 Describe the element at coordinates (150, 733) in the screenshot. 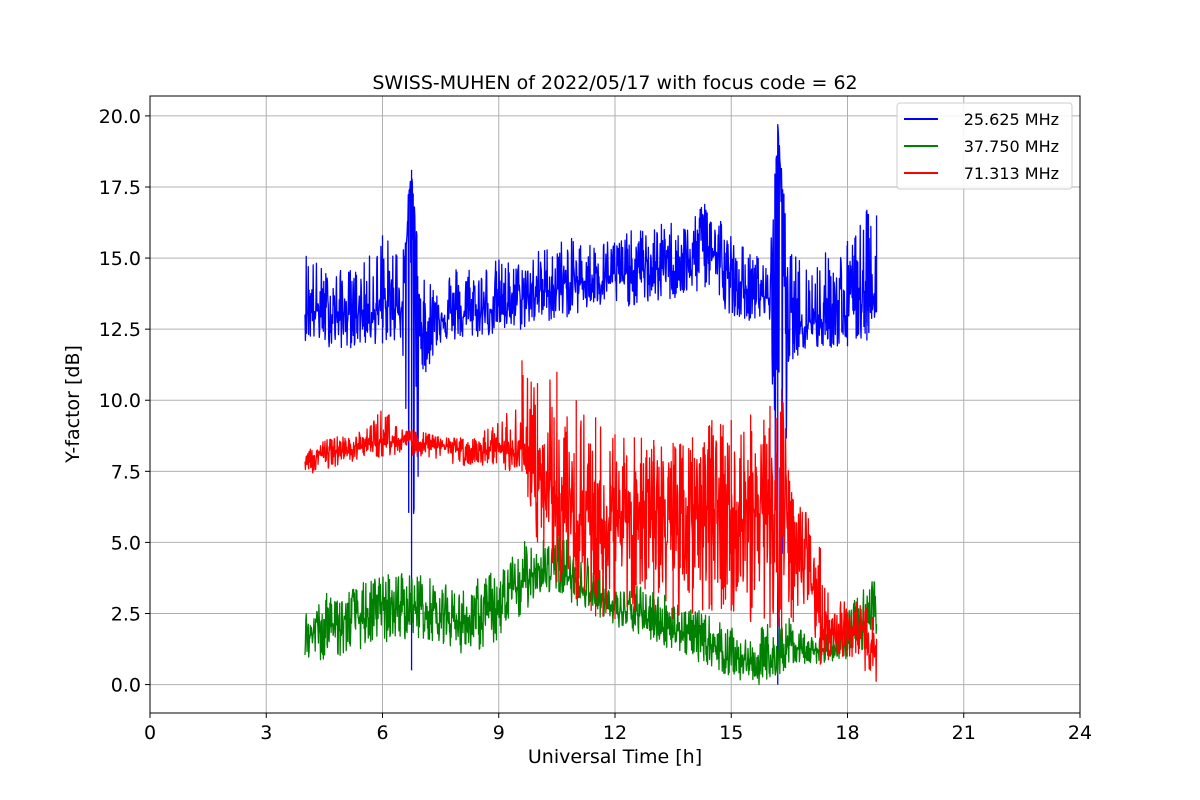

I see `x-tick-label-0: 0` at that location.